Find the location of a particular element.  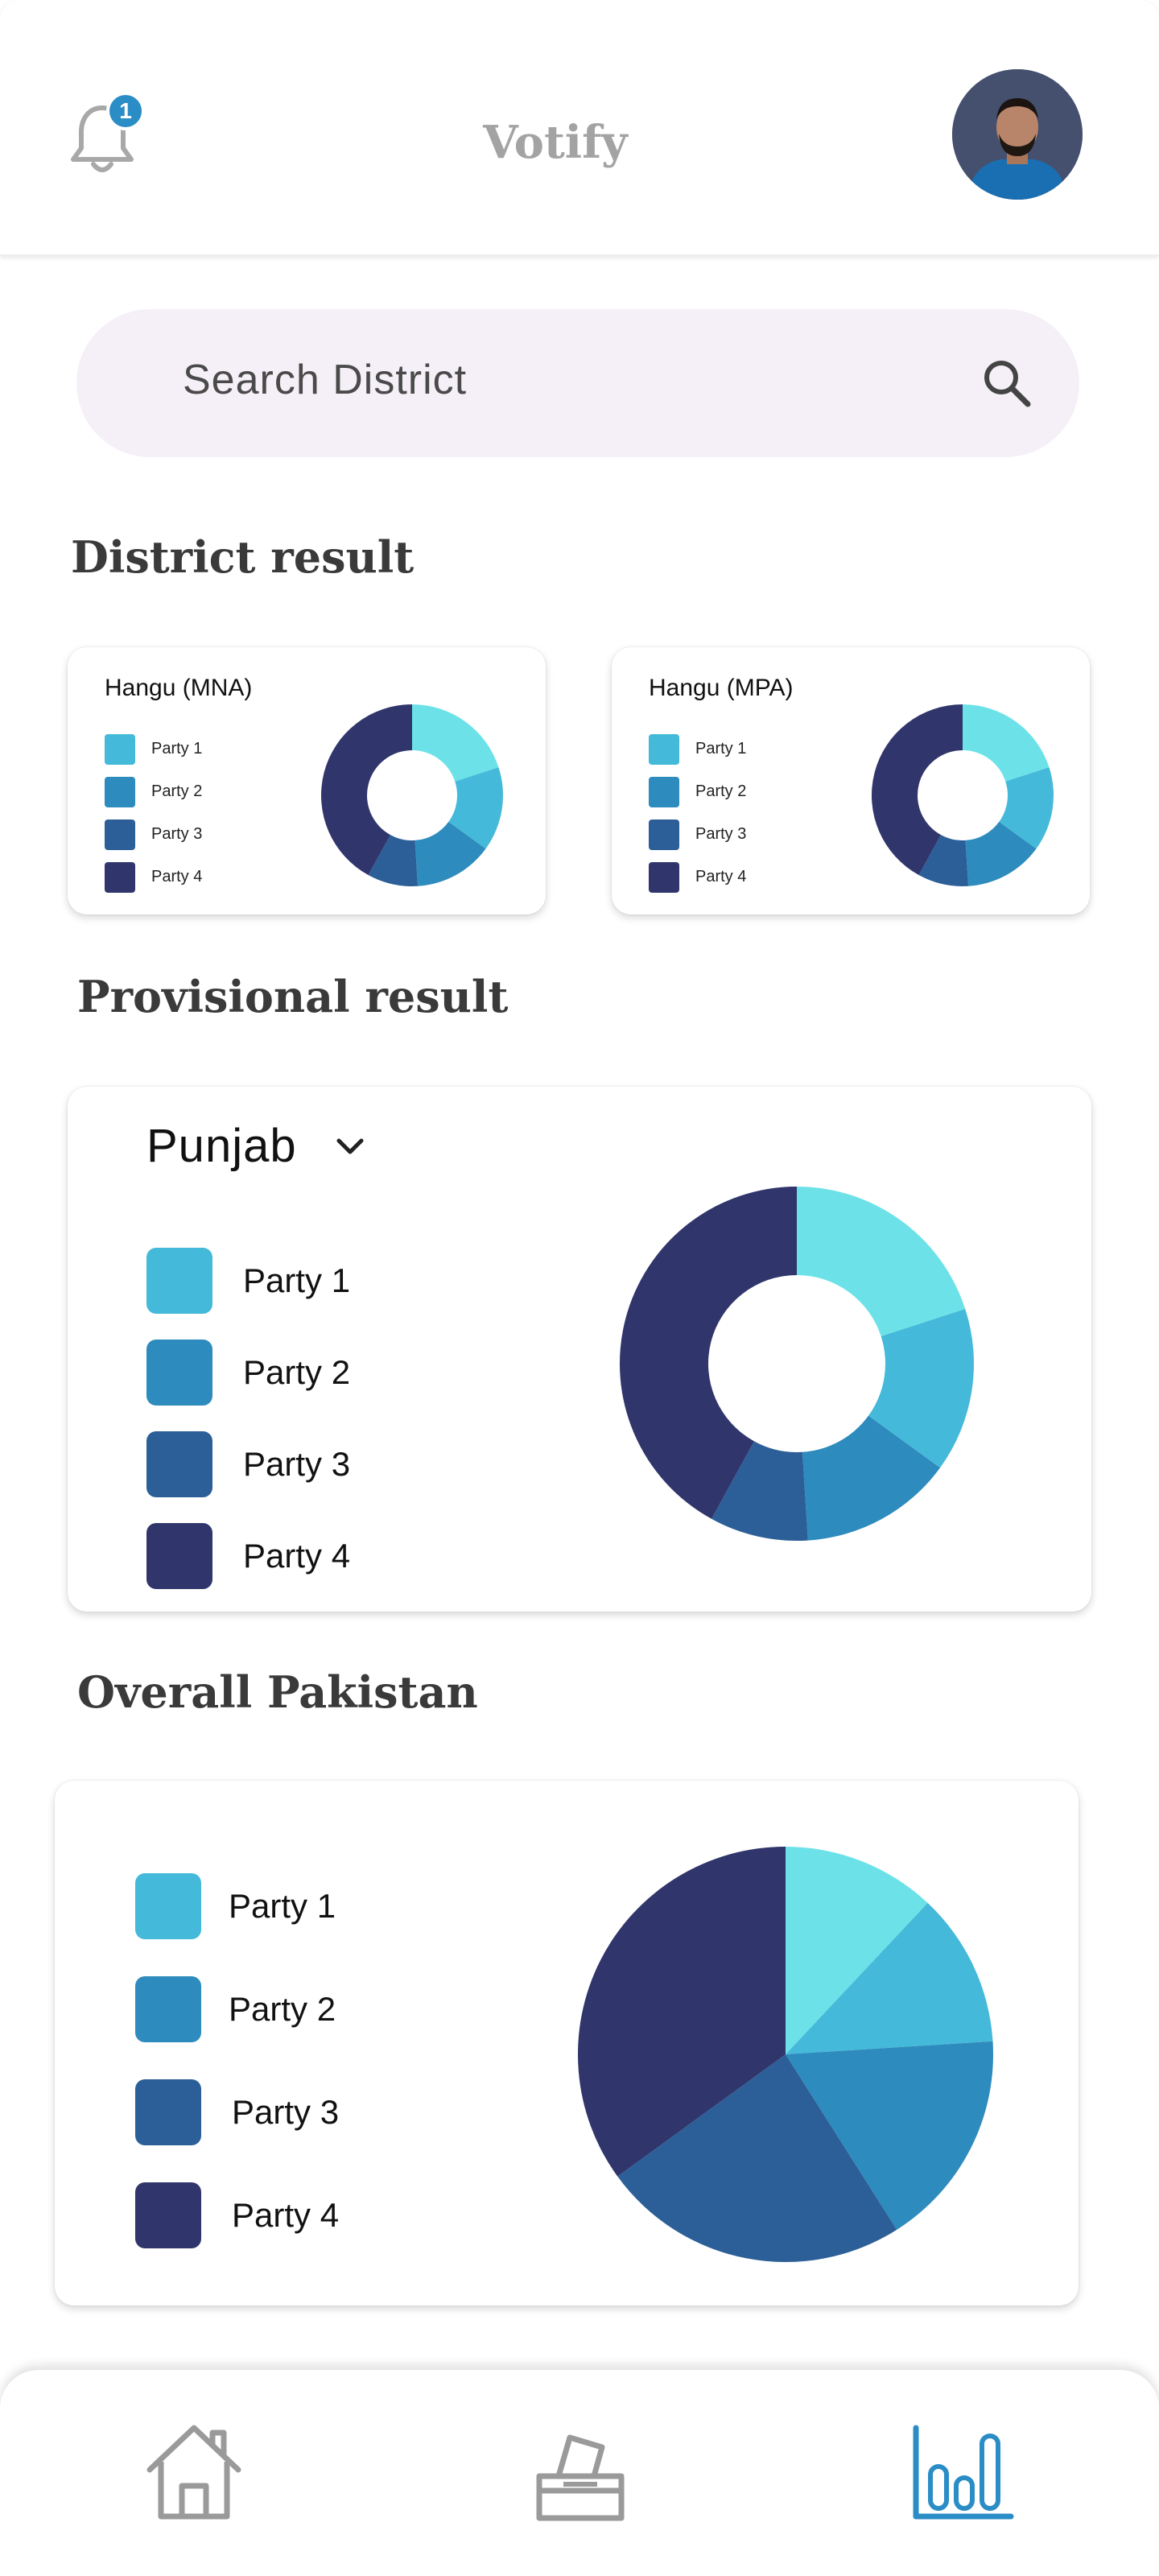

bar-chart-icon is located at coordinates (962, 2472).